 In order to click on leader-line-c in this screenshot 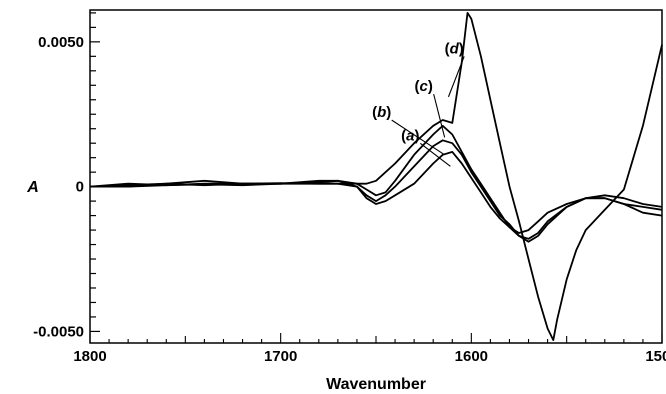, I will do `click(439, 115)`.